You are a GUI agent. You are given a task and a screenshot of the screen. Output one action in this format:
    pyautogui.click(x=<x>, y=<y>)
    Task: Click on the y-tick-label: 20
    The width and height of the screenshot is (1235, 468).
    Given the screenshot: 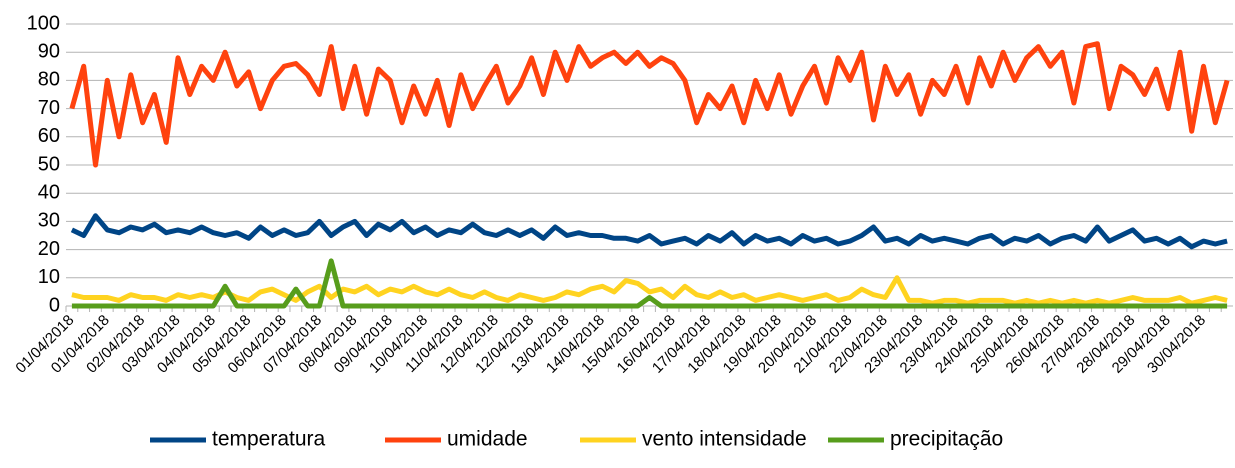 What is the action you would take?
    pyautogui.click(x=49, y=249)
    